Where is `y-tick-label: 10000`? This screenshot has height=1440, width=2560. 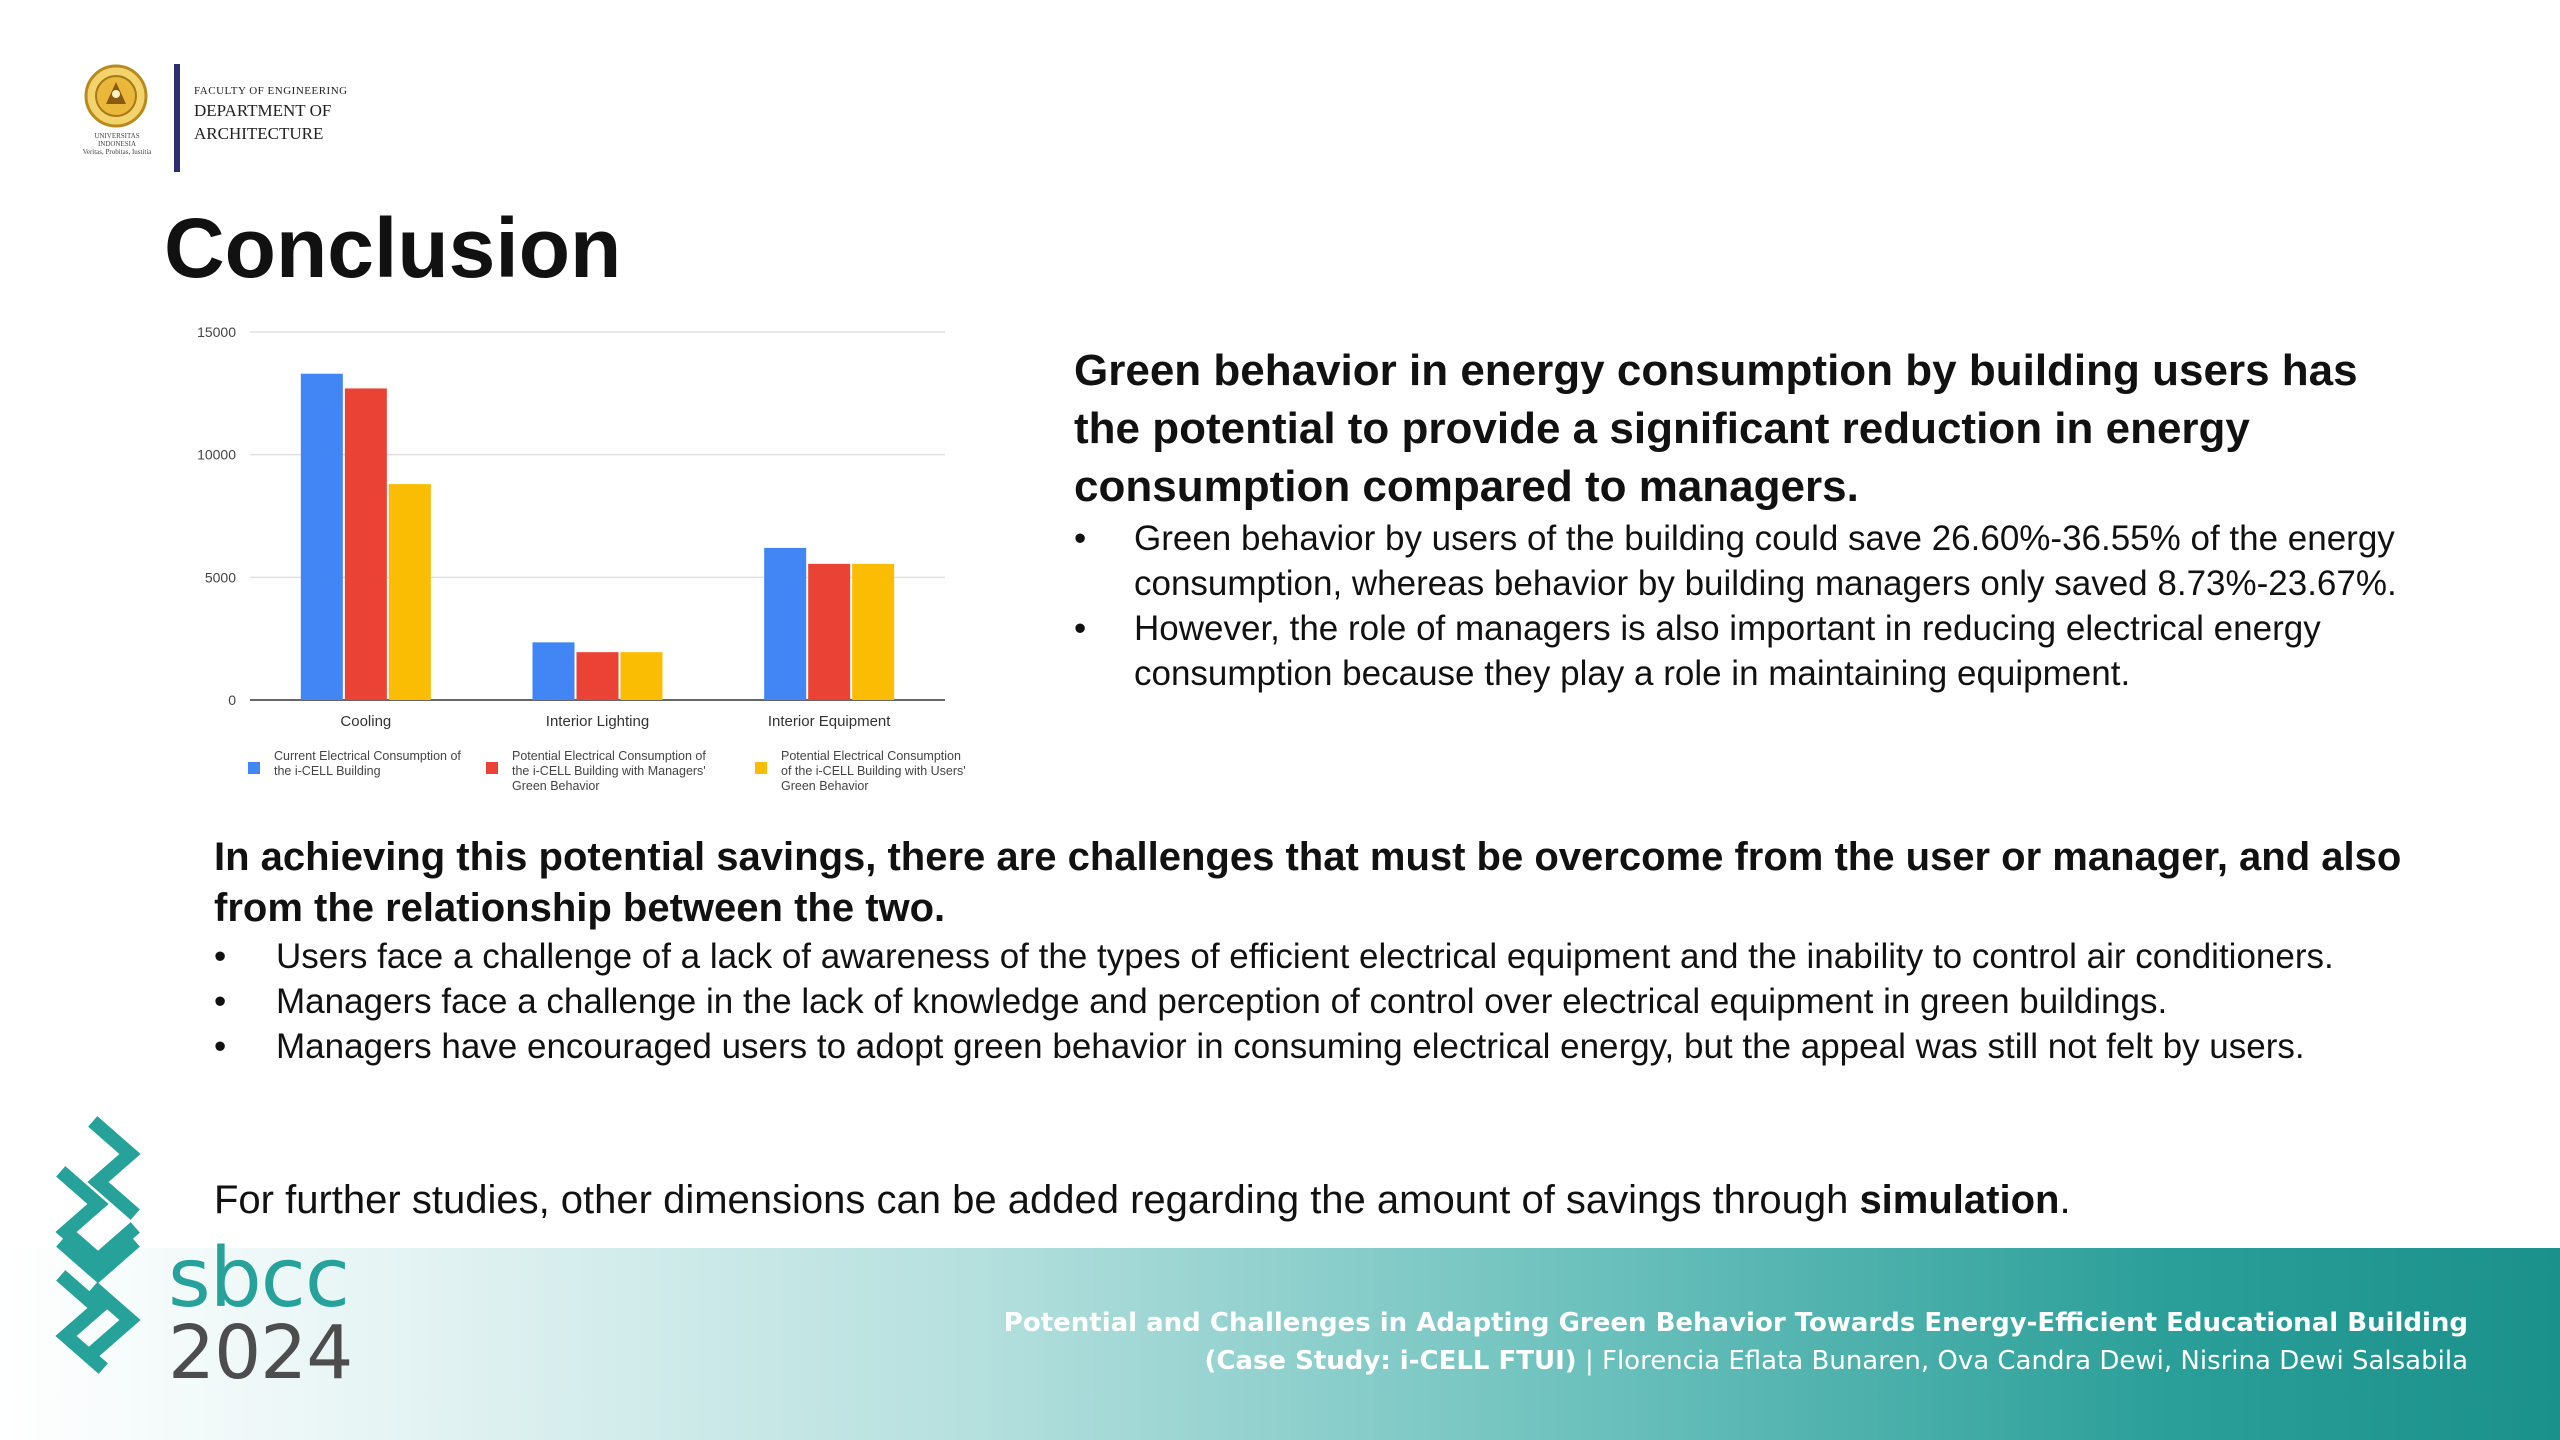 y-tick-label: 10000 is located at coordinates (216, 455).